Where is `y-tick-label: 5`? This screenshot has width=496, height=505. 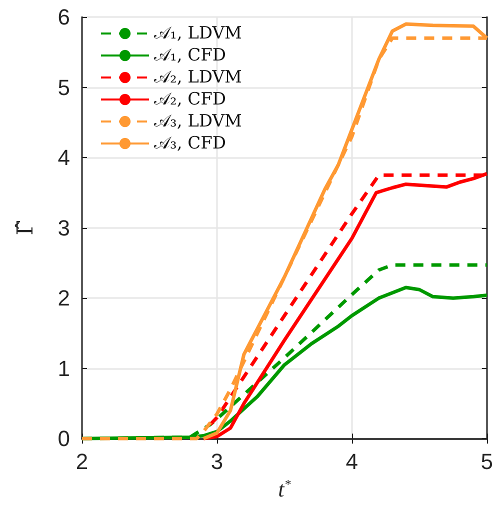
y-tick-label: 5 is located at coordinates (64, 87).